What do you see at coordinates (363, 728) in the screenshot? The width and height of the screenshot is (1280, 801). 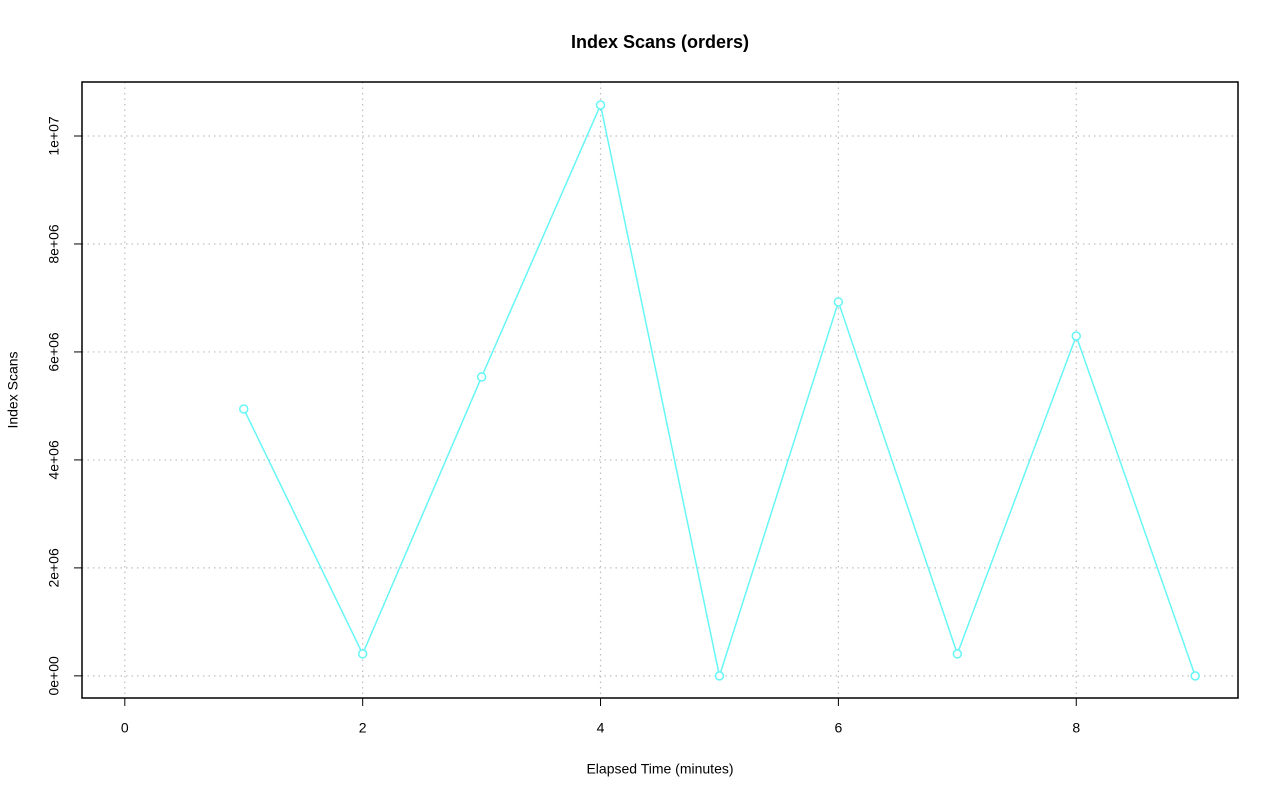 I see `x-tick-label: 2` at bounding box center [363, 728].